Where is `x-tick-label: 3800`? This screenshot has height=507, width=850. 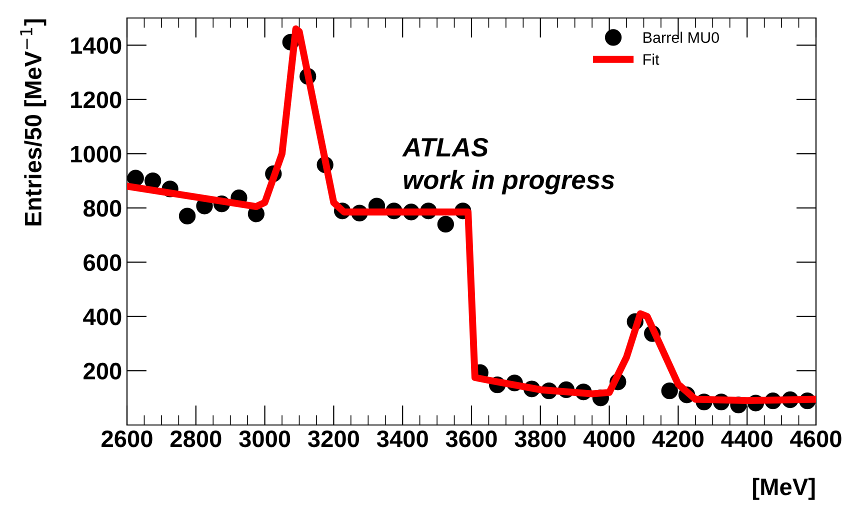 x-tick-label: 3800 is located at coordinates (540, 439).